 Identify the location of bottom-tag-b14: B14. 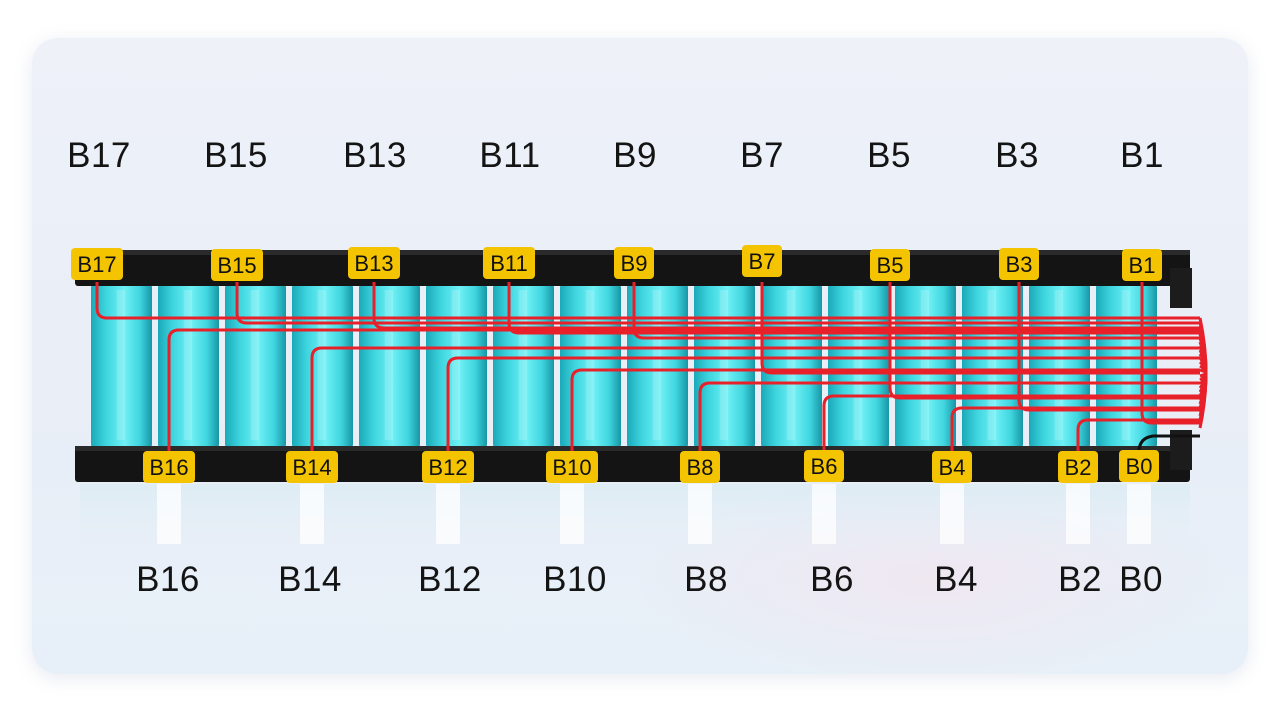
(312, 467).